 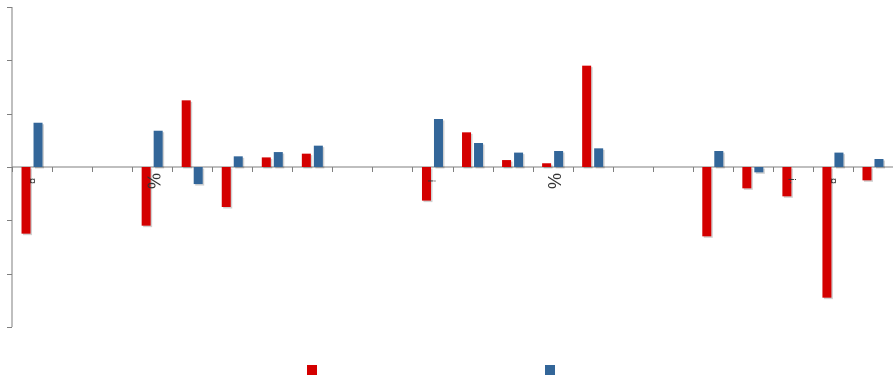 I want to click on category-label-21: ¤, so click(x=833, y=181).